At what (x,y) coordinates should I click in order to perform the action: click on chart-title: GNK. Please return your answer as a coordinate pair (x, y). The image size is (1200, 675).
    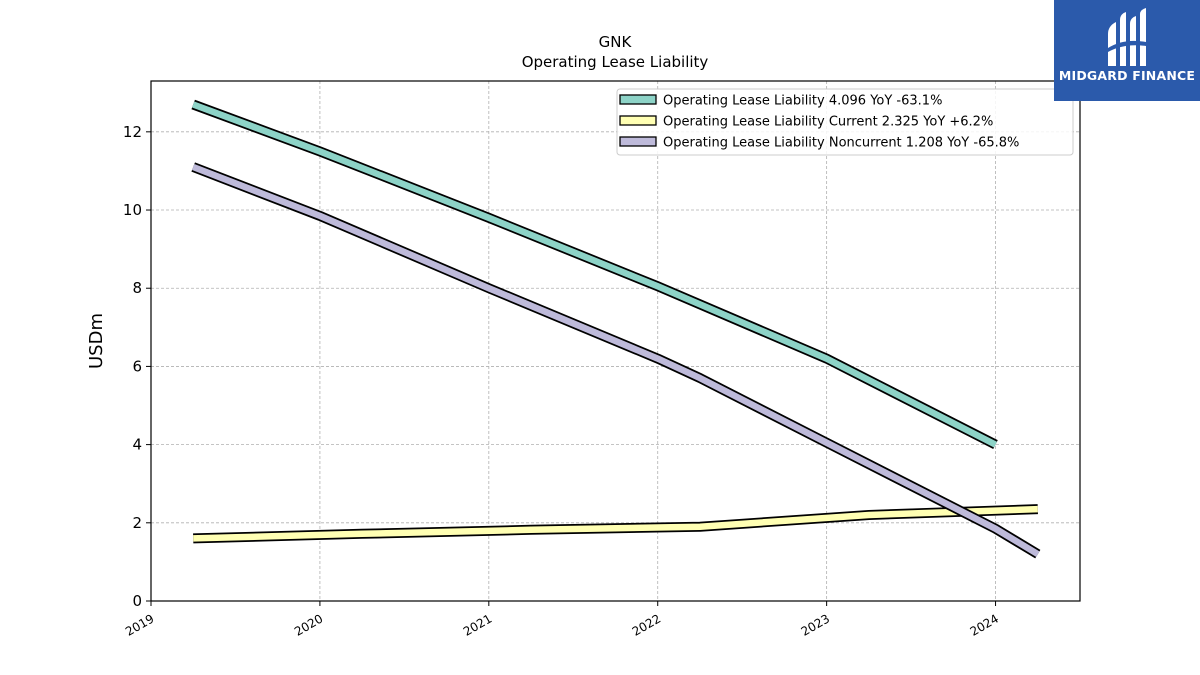
    Looking at the image, I should click on (616, 42).